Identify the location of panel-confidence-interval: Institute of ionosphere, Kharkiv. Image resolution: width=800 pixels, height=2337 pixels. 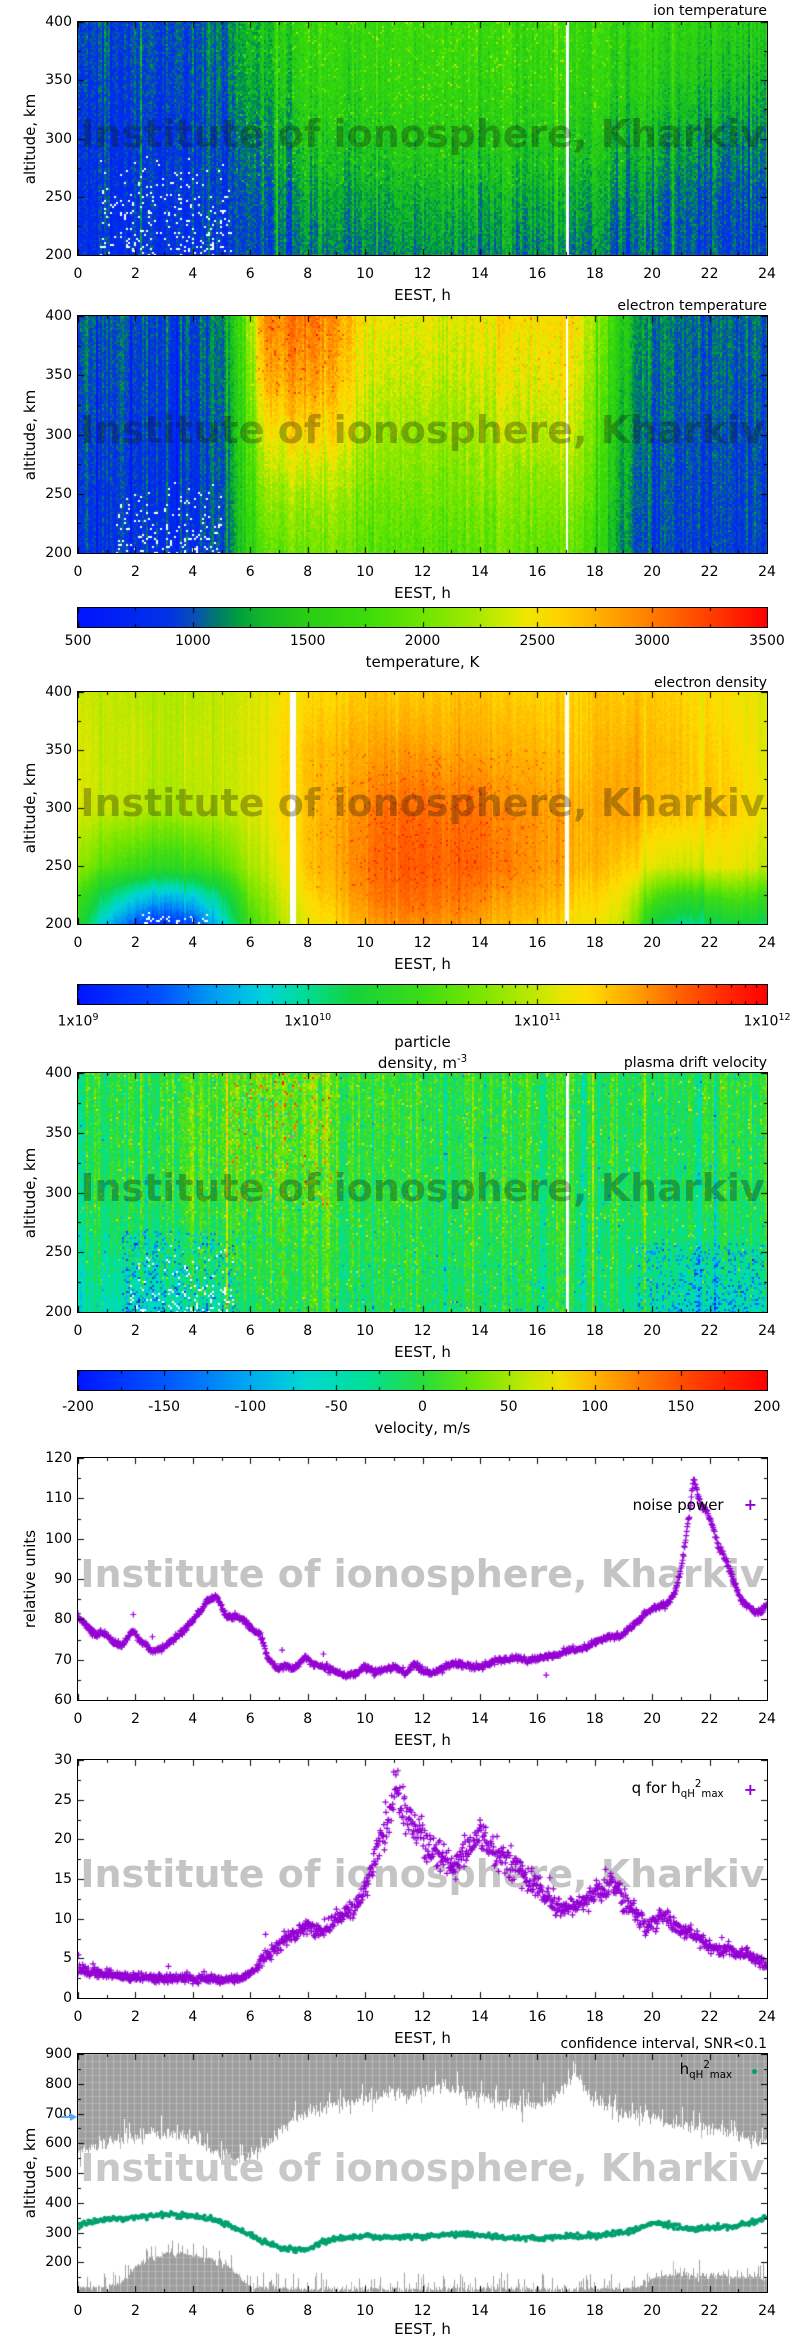
(422, 2173).